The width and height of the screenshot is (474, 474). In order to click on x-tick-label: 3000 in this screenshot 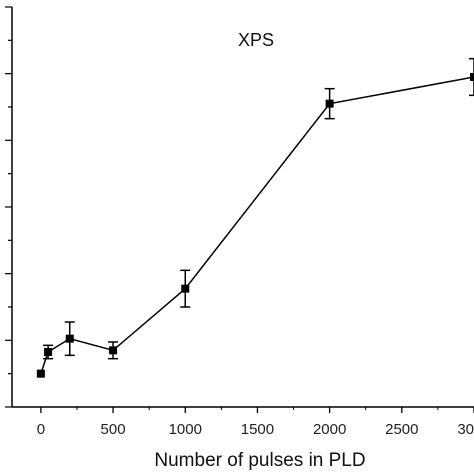, I will do `click(465, 429)`.